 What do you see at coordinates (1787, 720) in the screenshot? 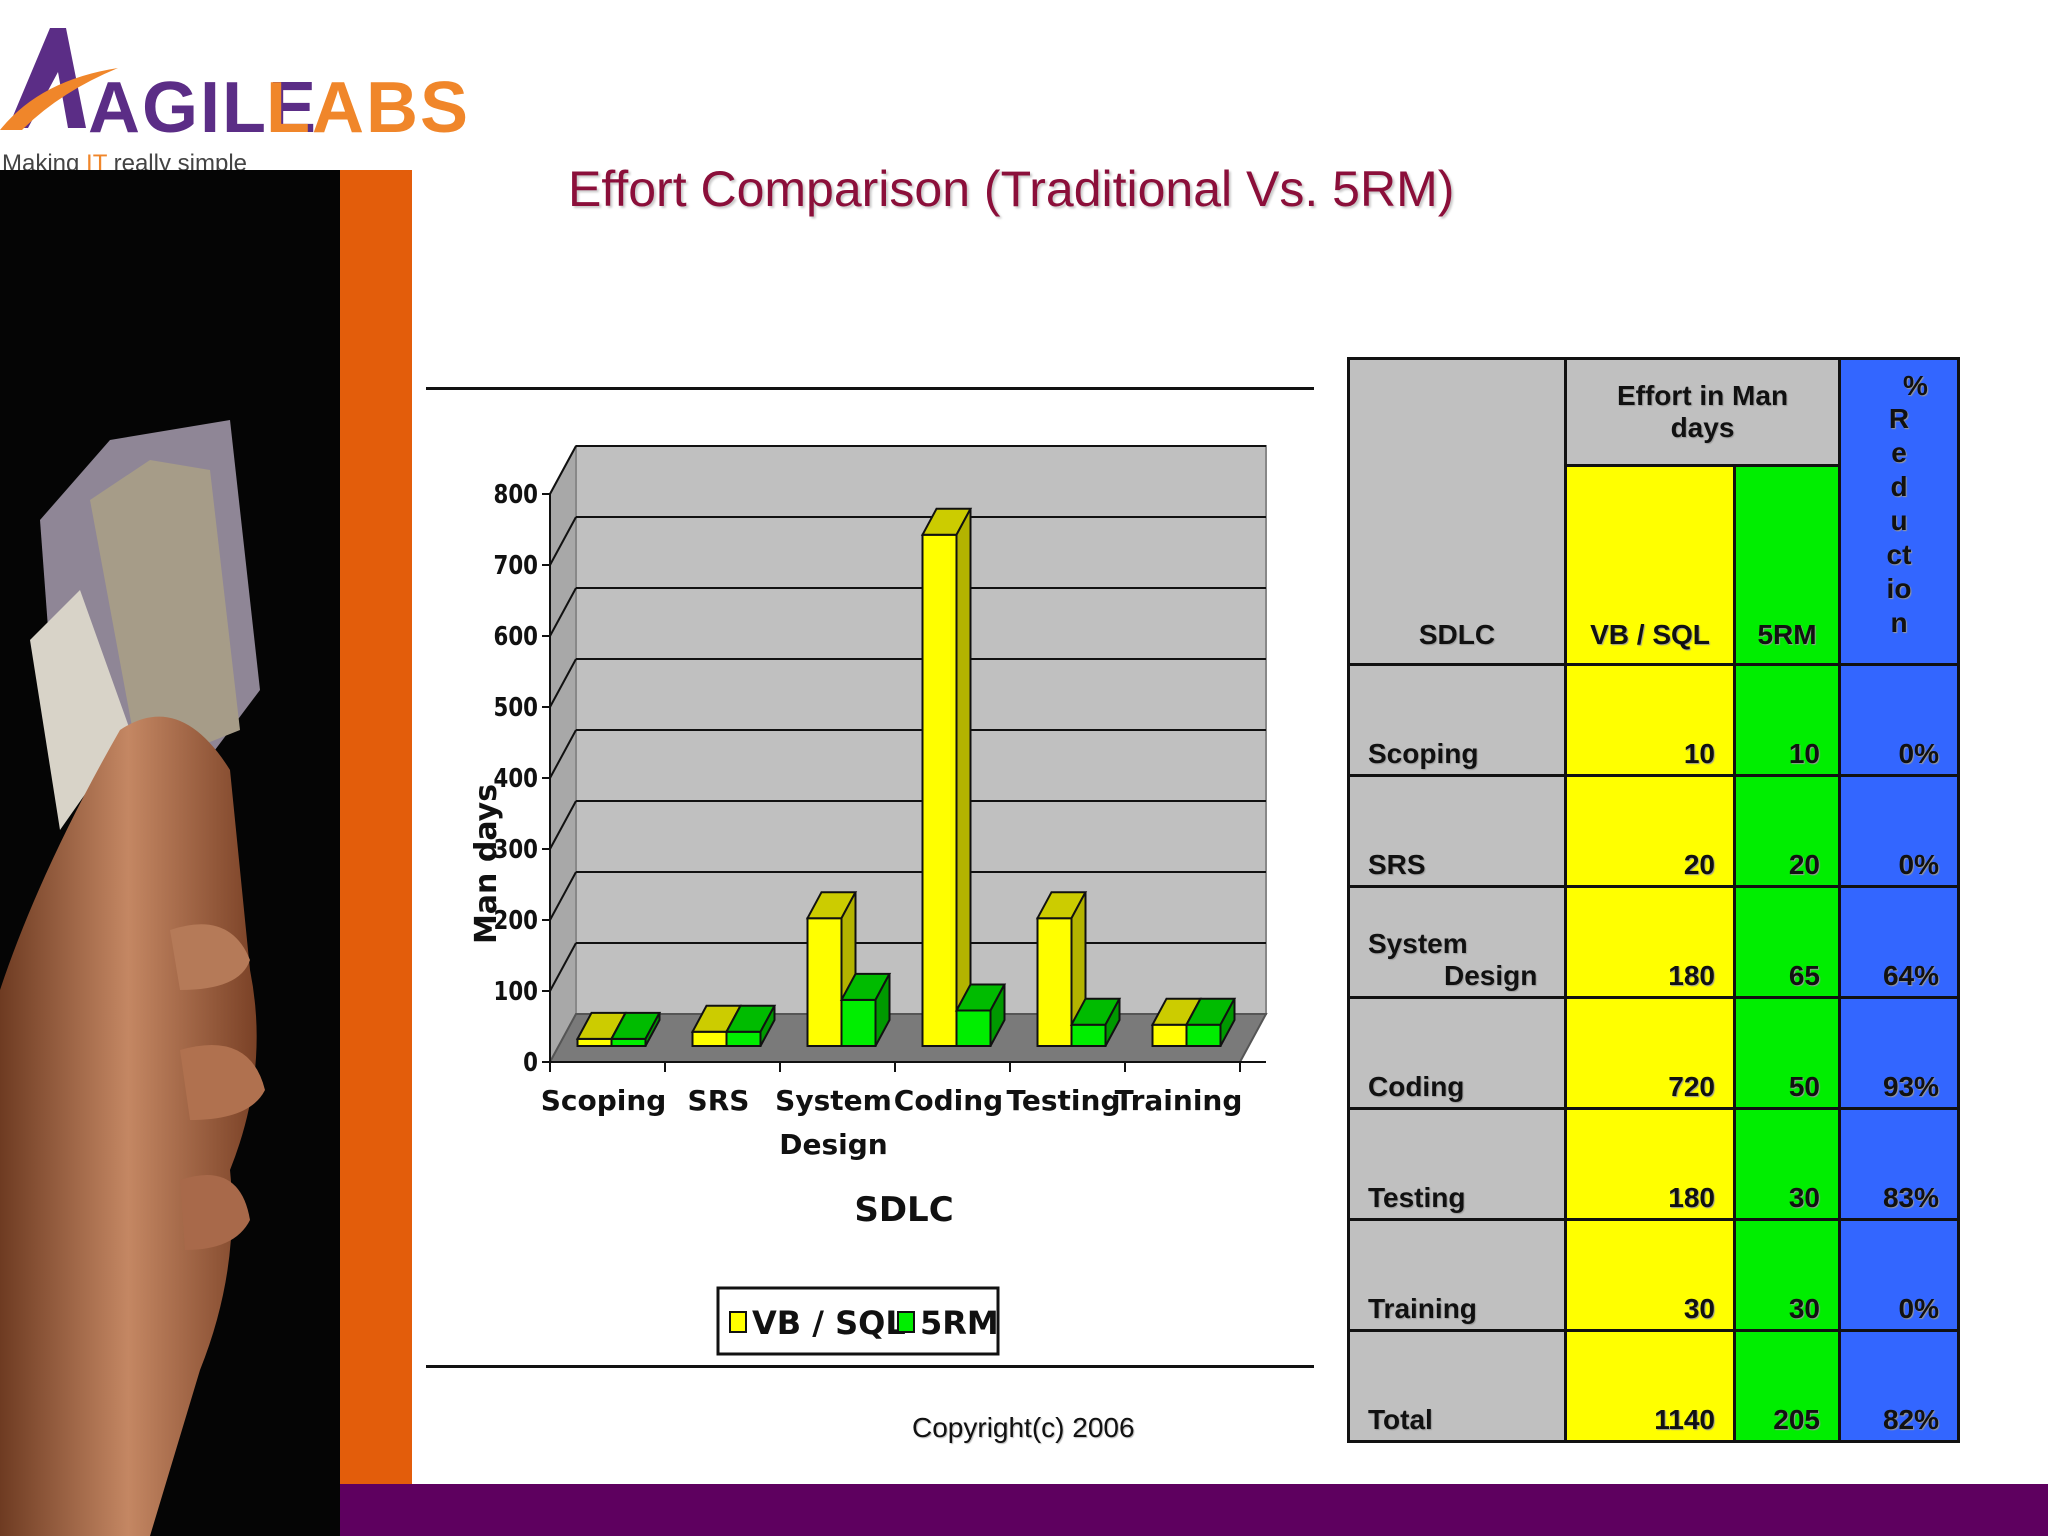
I see `row-rm: 10` at bounding box center [1787, 720].